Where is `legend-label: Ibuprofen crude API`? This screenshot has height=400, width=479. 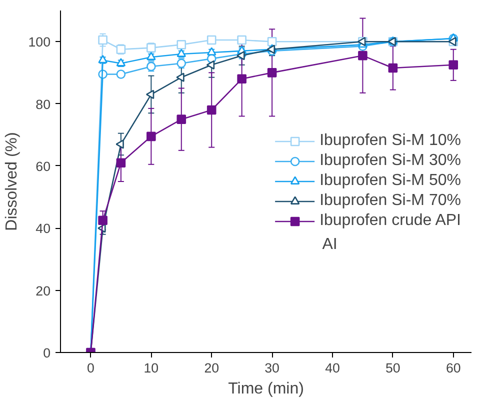
legend-label: Ibuprofen crude API is located at coordinates (390, 221).